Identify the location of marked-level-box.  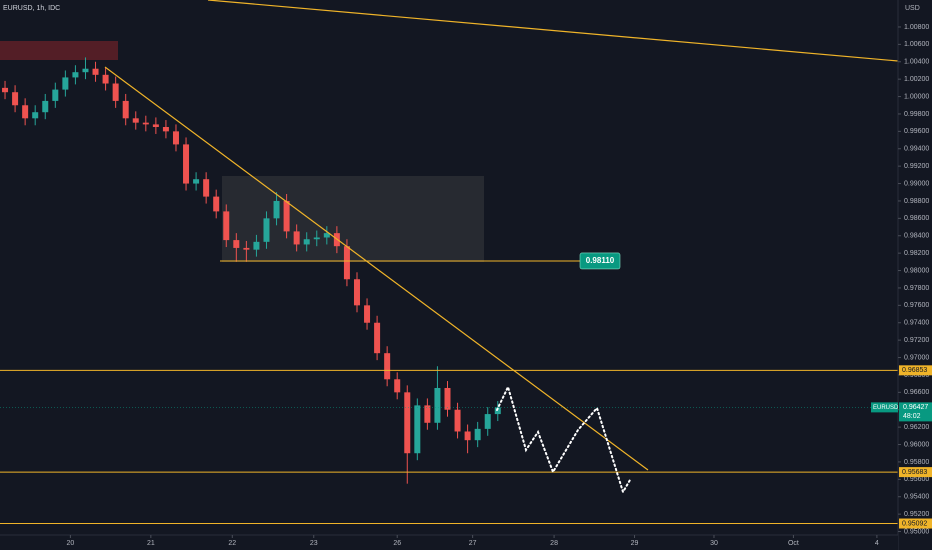
(600, 261).